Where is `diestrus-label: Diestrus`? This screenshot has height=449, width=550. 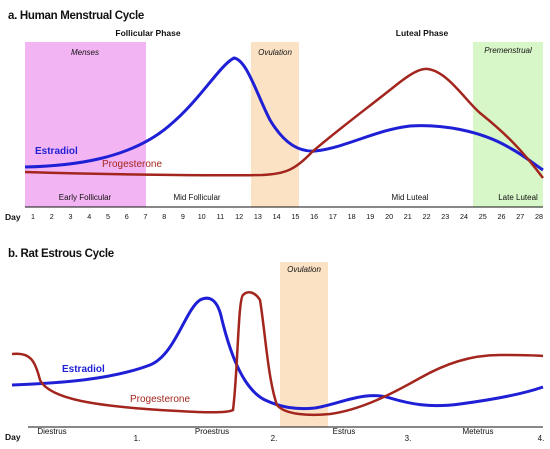
diestrus-label: Diestrus is located at coordinates (51, 431).